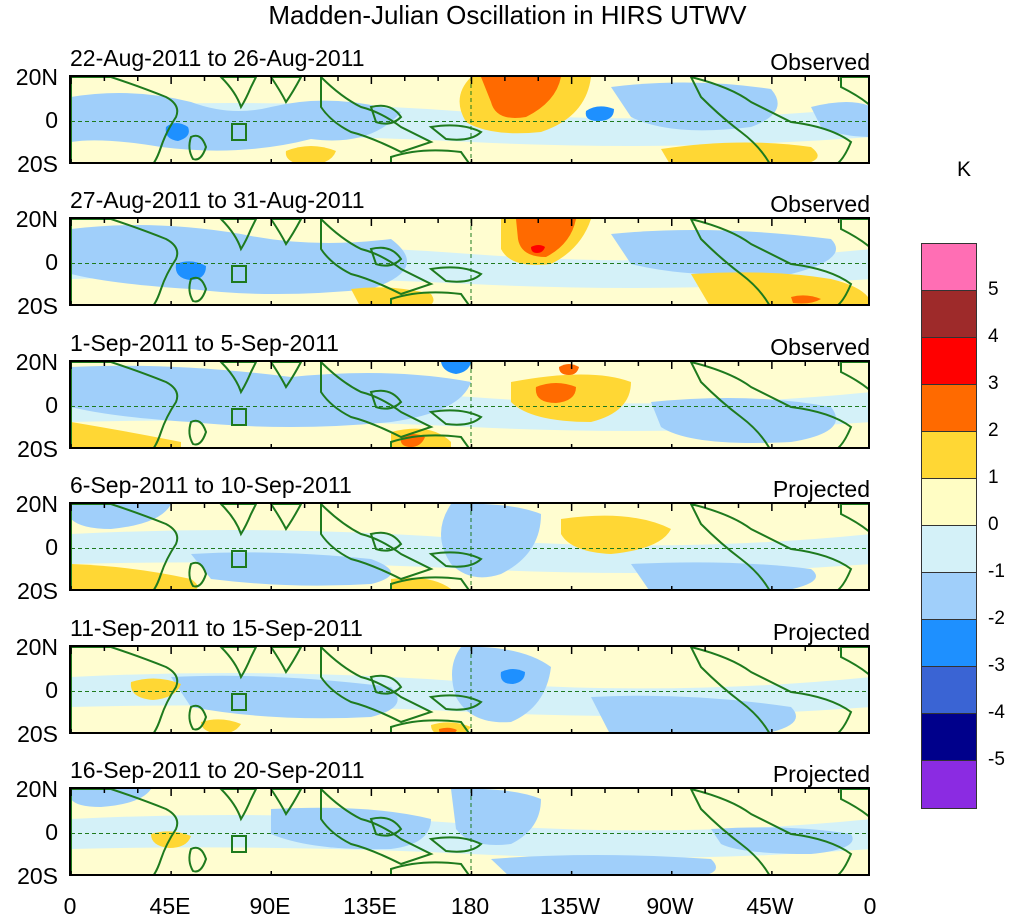 The image size is (1015, 920). What do you see at coordinates (993, 336) in the screenshot?
I see `colorbar-tick-label: 4` at bounding box center [993, 336].